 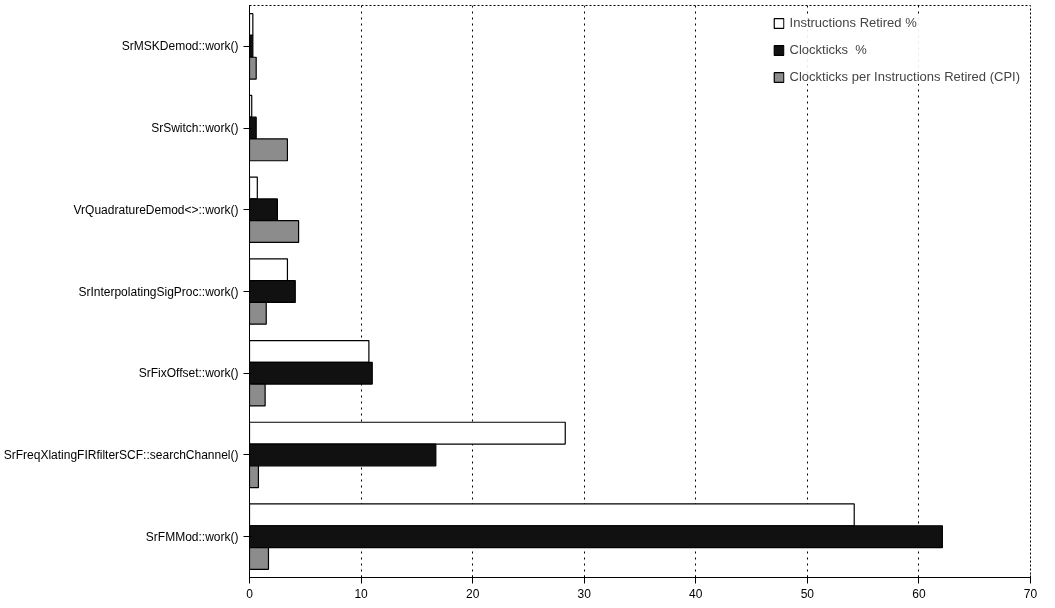 I want to click on x-tick-label: 50, so click(x=807, y=593).